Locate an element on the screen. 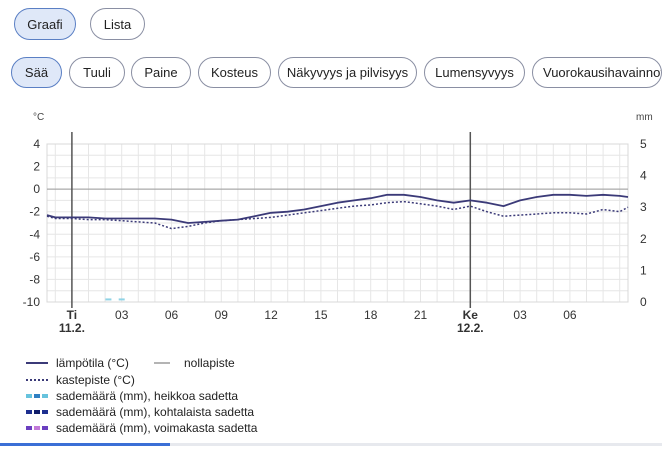 This screenshot has height=450, width=662. legend-label: sademäärä (mm), voimakasta sadetta is located at coordinates (157, 428).